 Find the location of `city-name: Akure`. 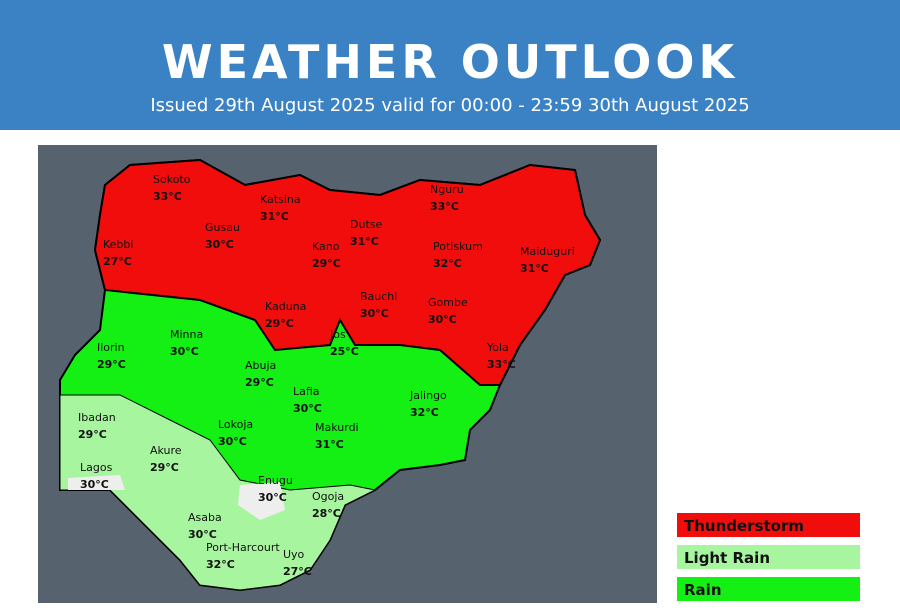

city-name: Akure is located at coordinates (166, 450).